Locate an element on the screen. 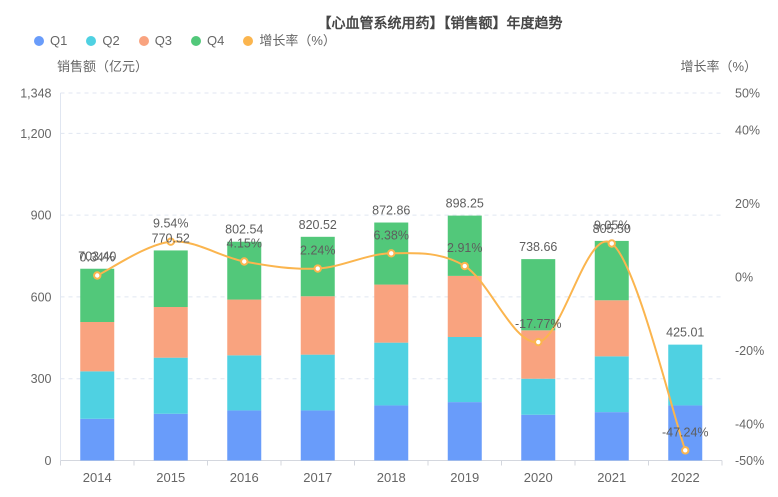  bar-segment-q3-2018 is located at coordinates (391, 313).